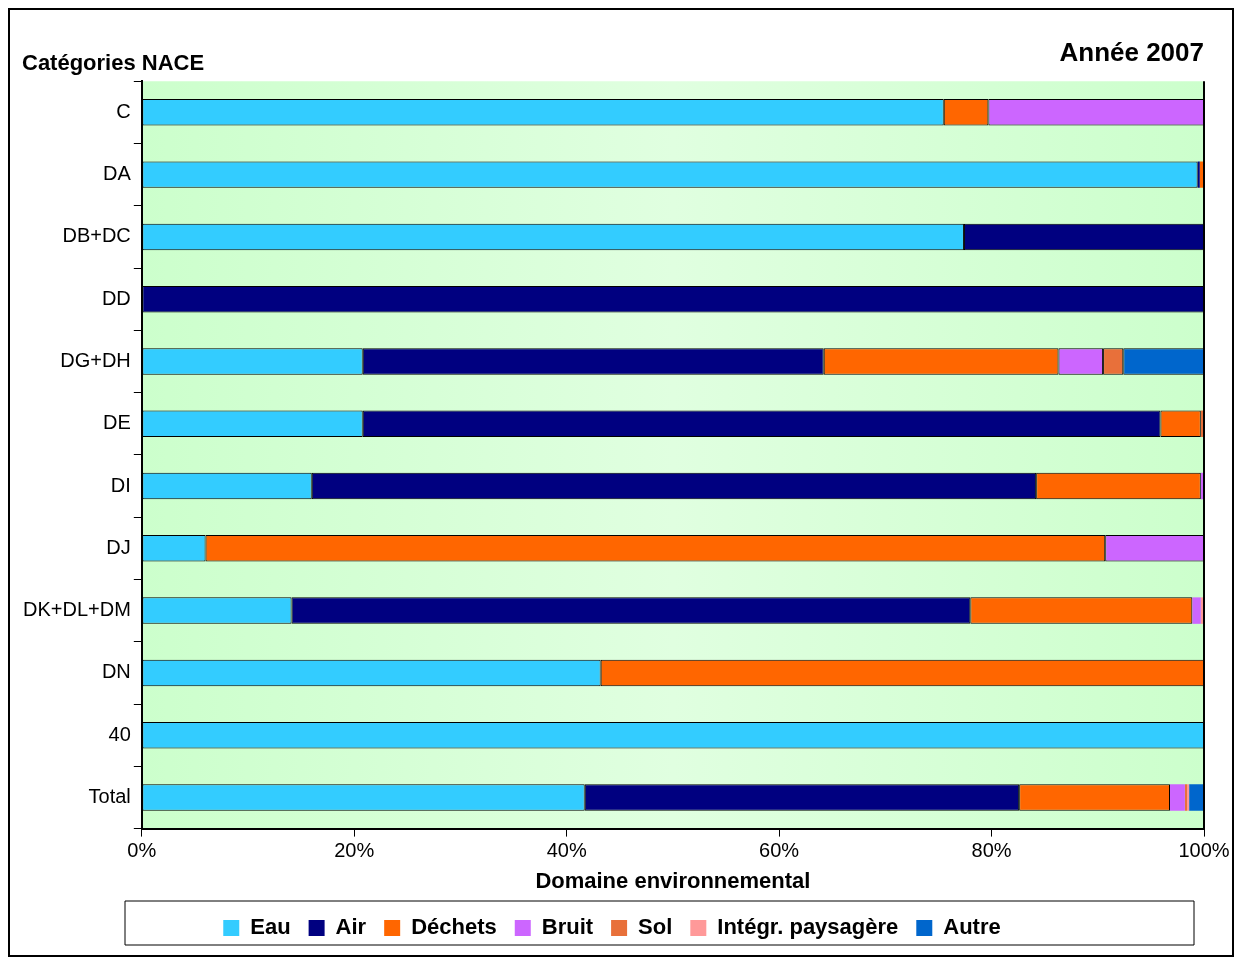  I want to click on y-tick-label: DJ, so click(118, 546).